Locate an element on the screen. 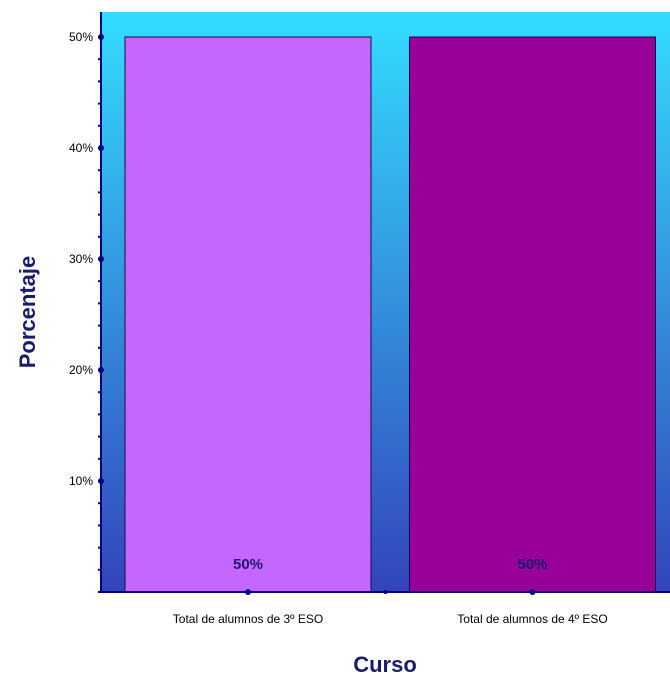 Image resolution: width=670 pixels, height=680 pixels. x-tick-label-2: Total de alumnos de 4º ESO is located at coordinates (532, 619).